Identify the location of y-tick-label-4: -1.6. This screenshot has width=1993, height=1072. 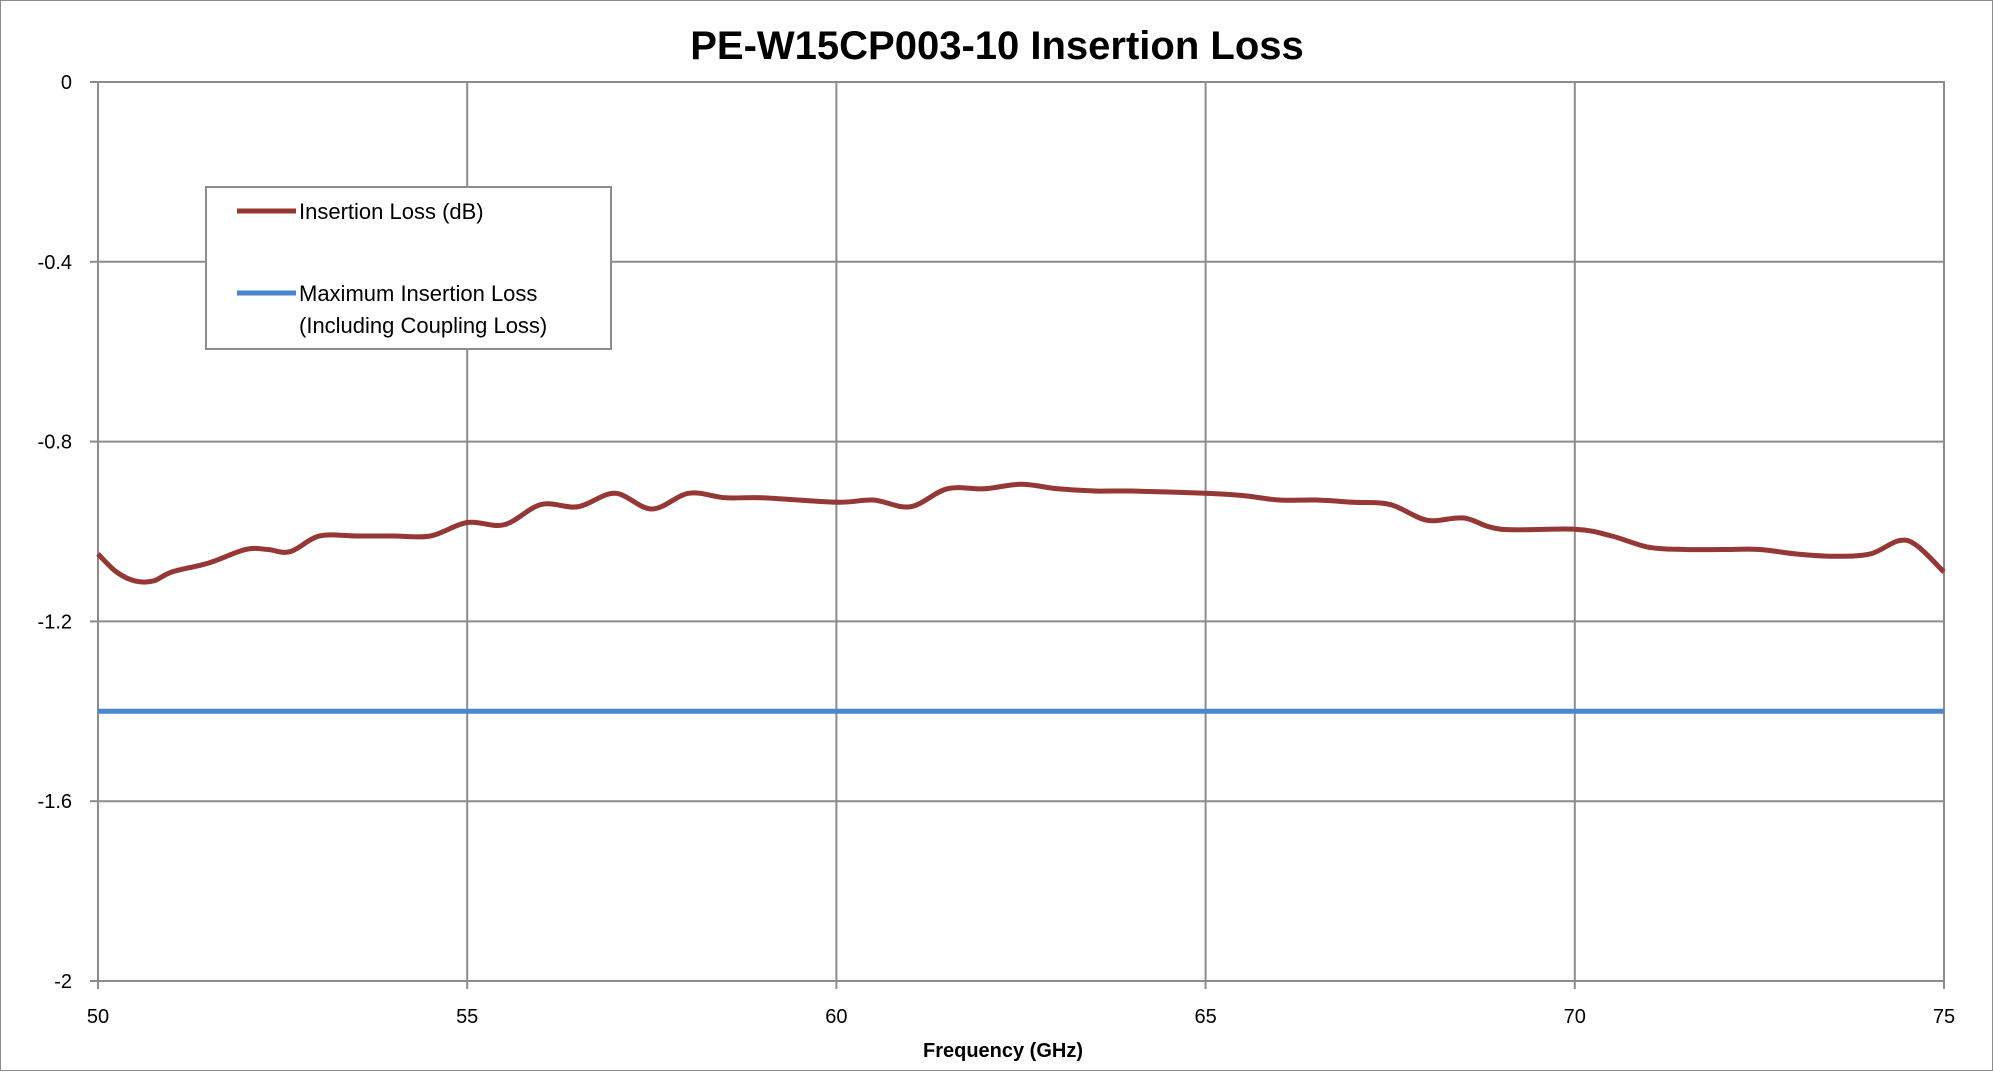
(55, 802).